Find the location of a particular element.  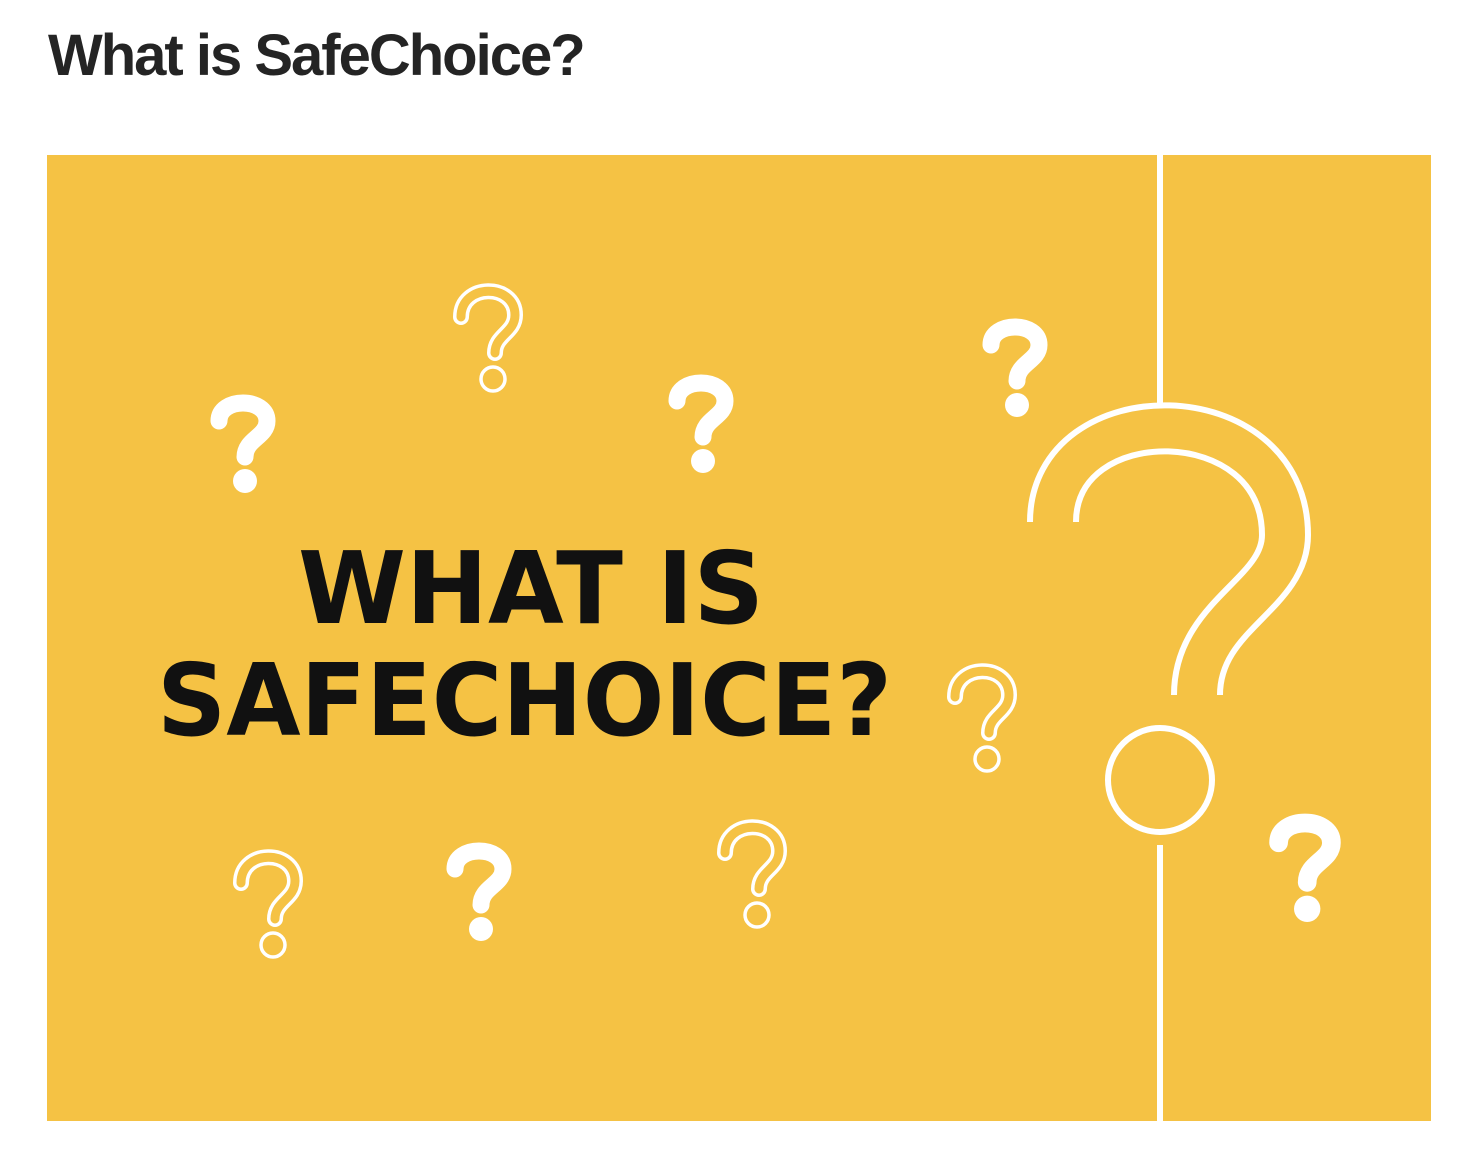

page-title: What is SafeChoice? is located at coordinates (317, 55).